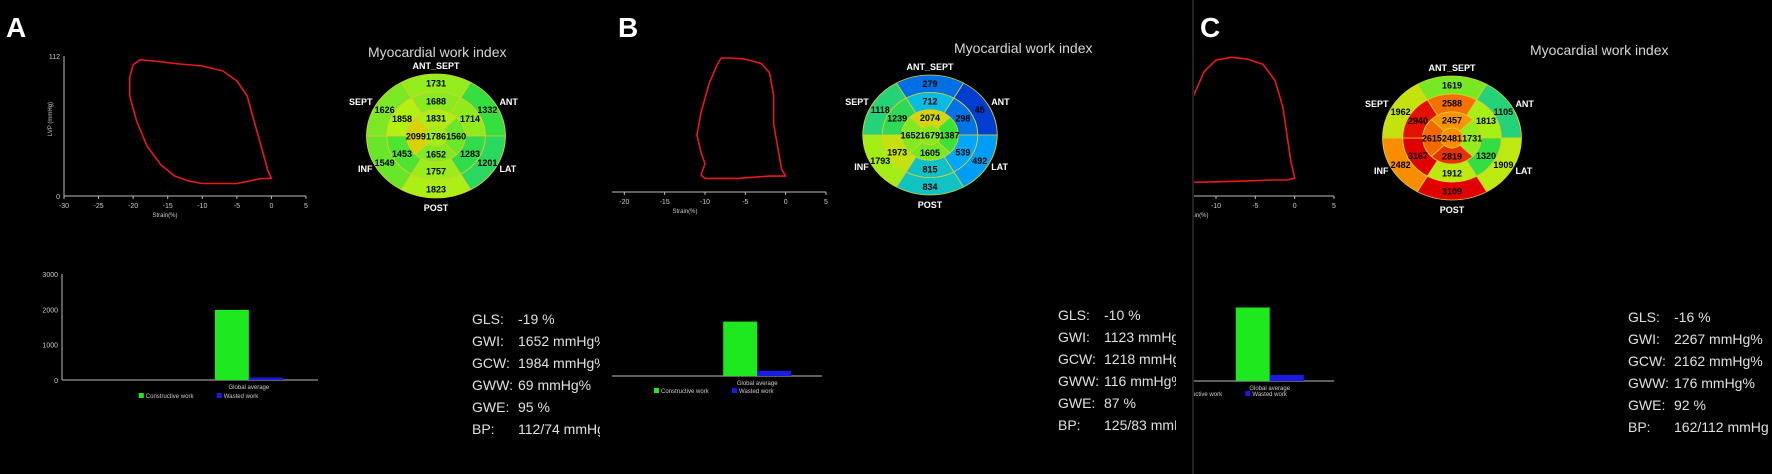 The height and width of the screenshot is (474, 1772). Describe the element at coordinates (456, 137) in the screenshot. I see `value-apical-1: 1560` at that location.